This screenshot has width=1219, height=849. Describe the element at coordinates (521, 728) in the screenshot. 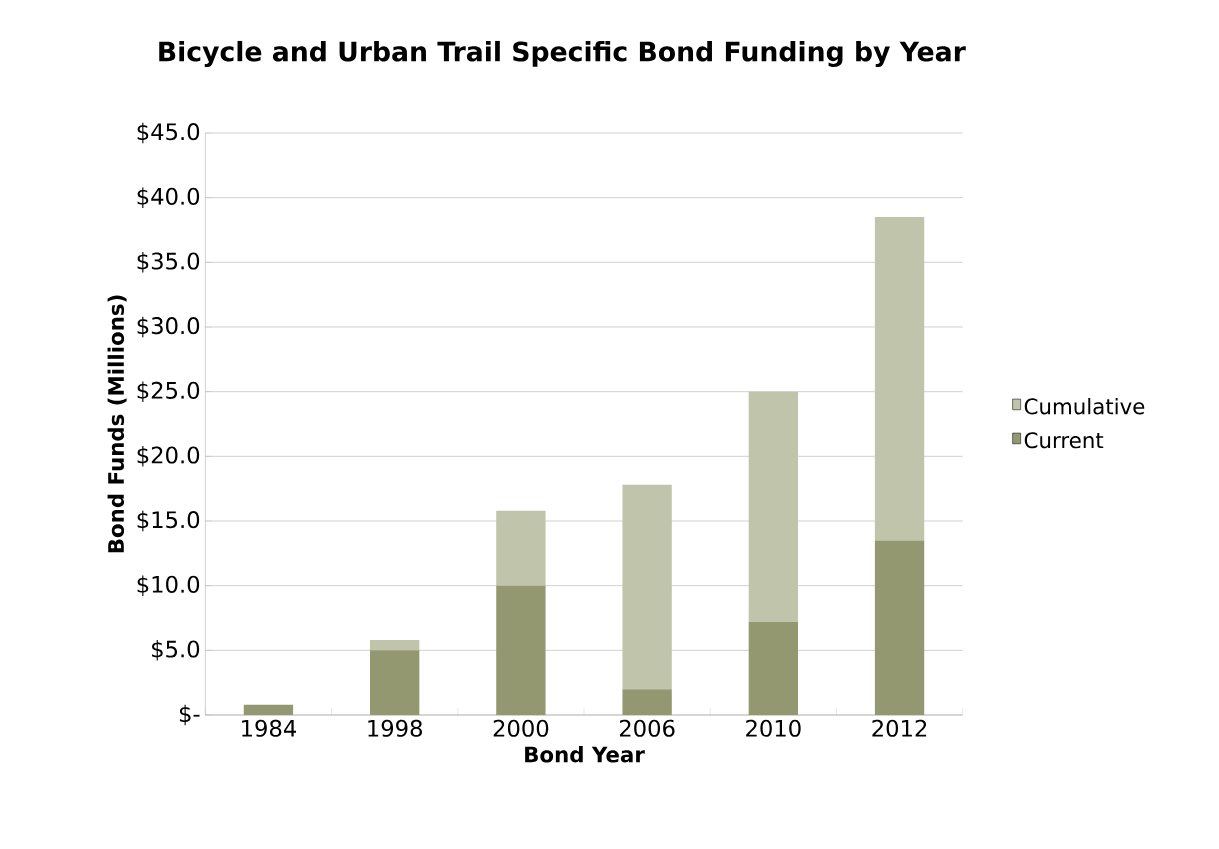

I see `x-tick-label: 2000` at that location.